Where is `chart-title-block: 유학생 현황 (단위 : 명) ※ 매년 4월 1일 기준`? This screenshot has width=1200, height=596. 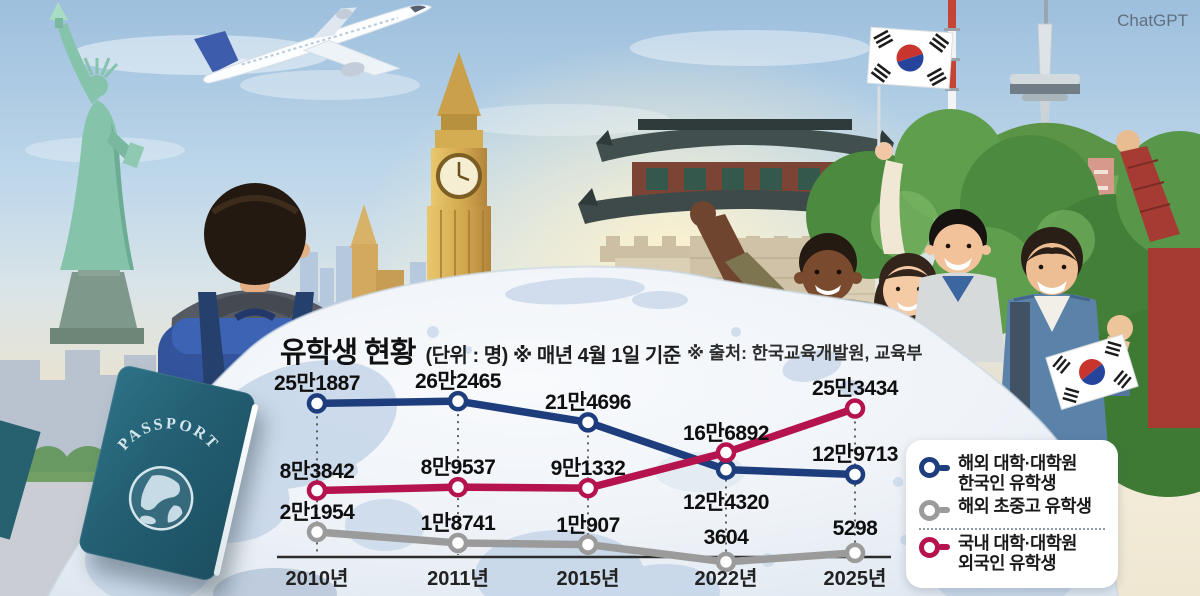
chart-title-block: 유학생 현황 (단위 : 명) ※ 매년 4월 1일 기준 is located at coordinates (480, 350).